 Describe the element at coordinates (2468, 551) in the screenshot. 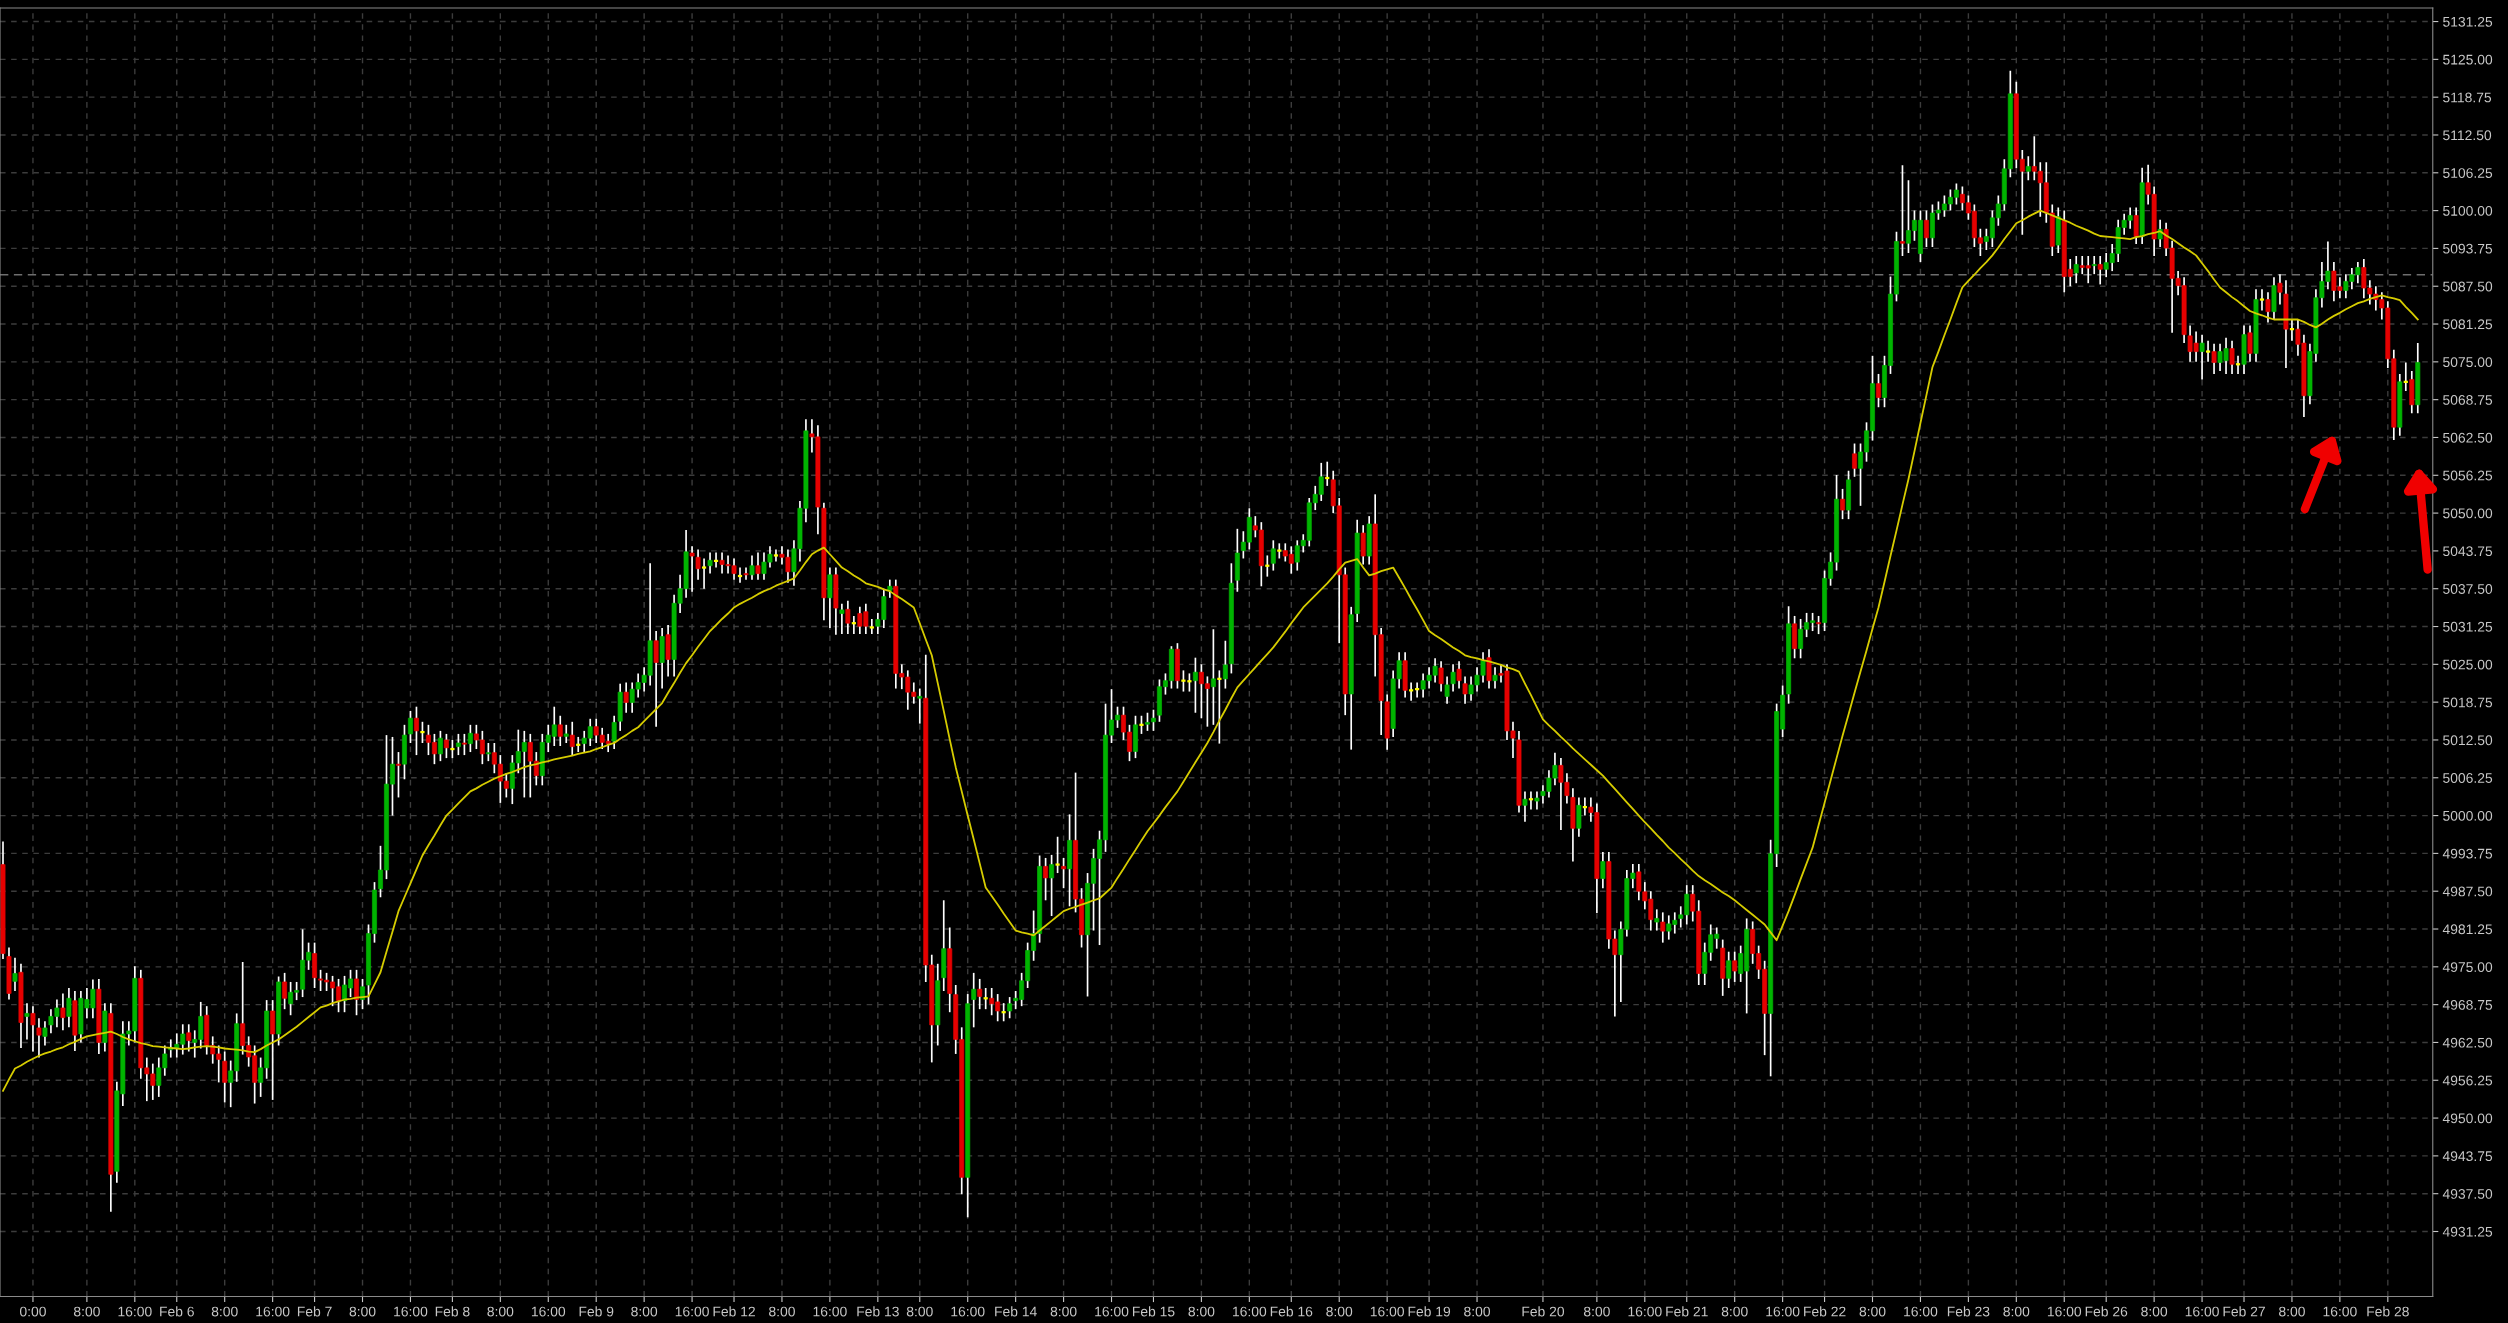

I see `y-tick-label: 5043.75` at that location.